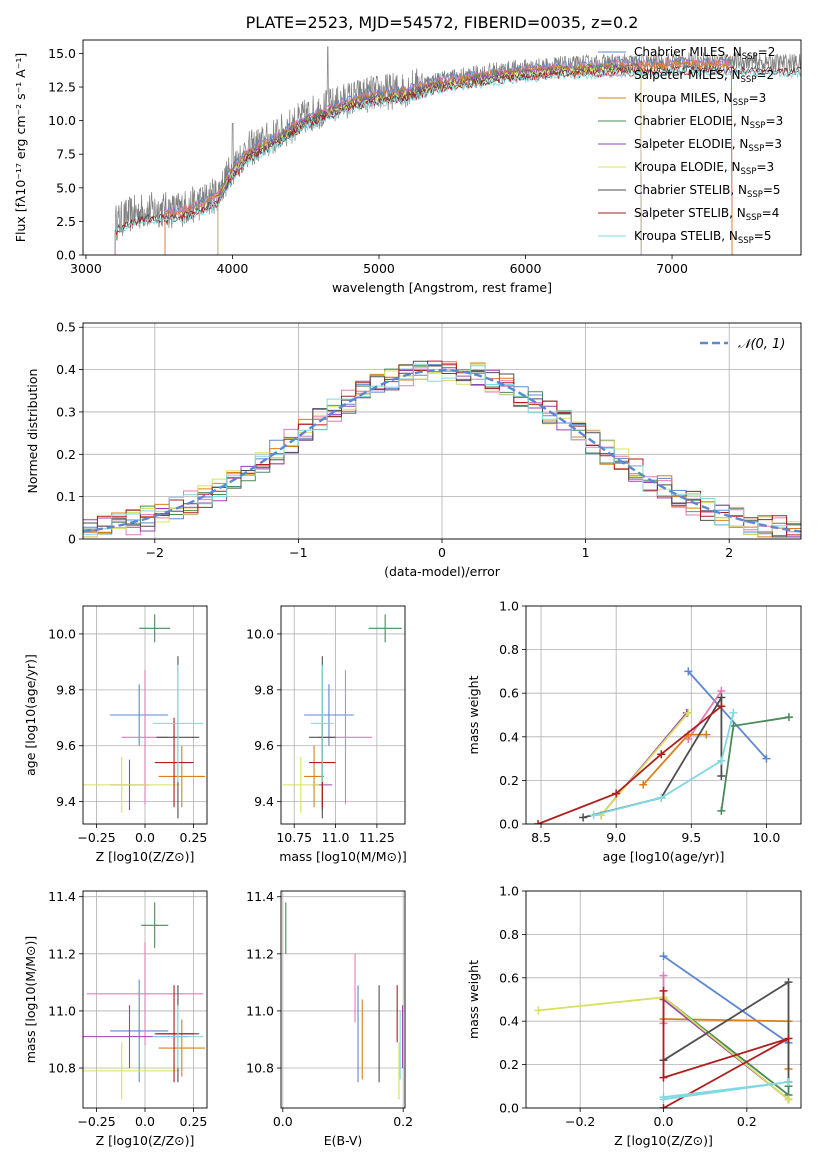 The width and height of the screenshot is (819, 1170). What do you see at coordinates (707, 191) in the screenshot?
I see `legend-label: Chabrier STELIB, NSSP=5` at bounding box center [707, 191].